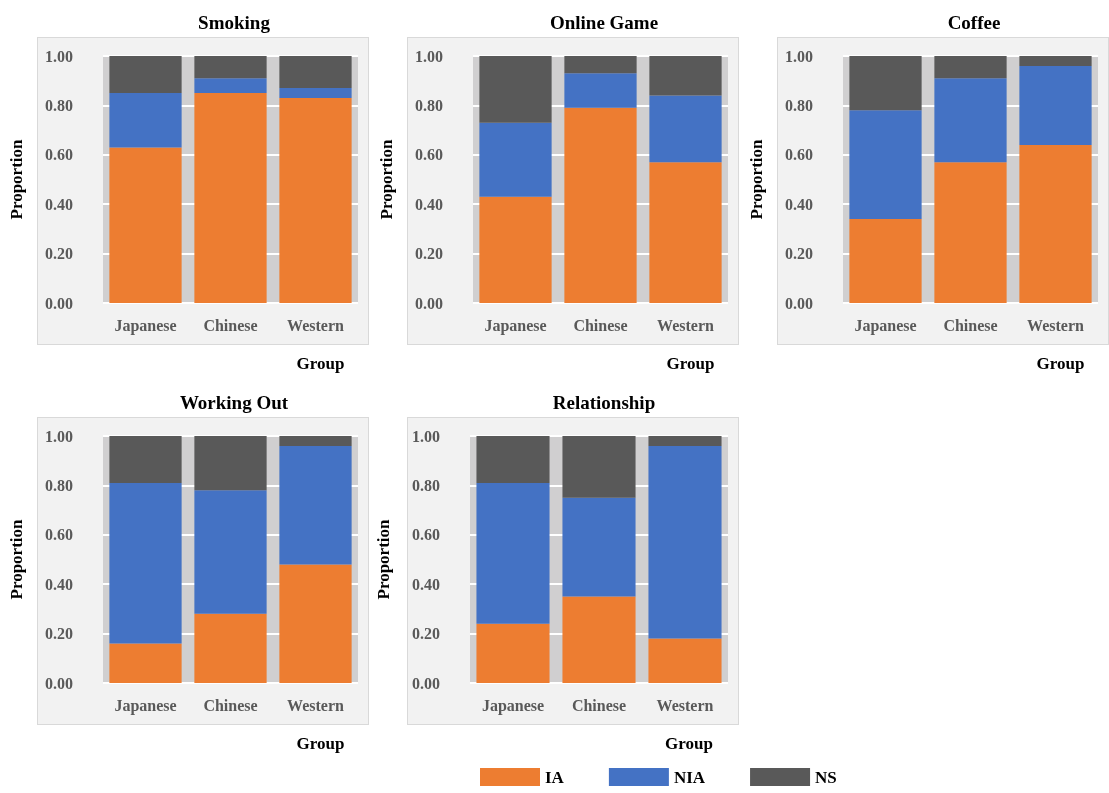 The height and width of the screenshot is (793, 1109). What do you see at coordinates (826, 777) in the screenshot?
I see `legend-label: NS` at bounding box center [826, 777].